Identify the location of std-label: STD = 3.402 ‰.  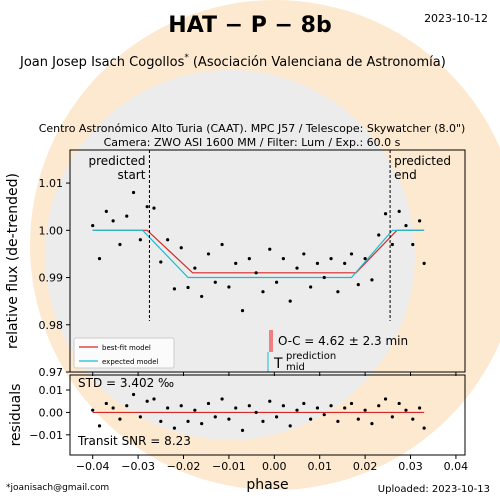
(126, 383).